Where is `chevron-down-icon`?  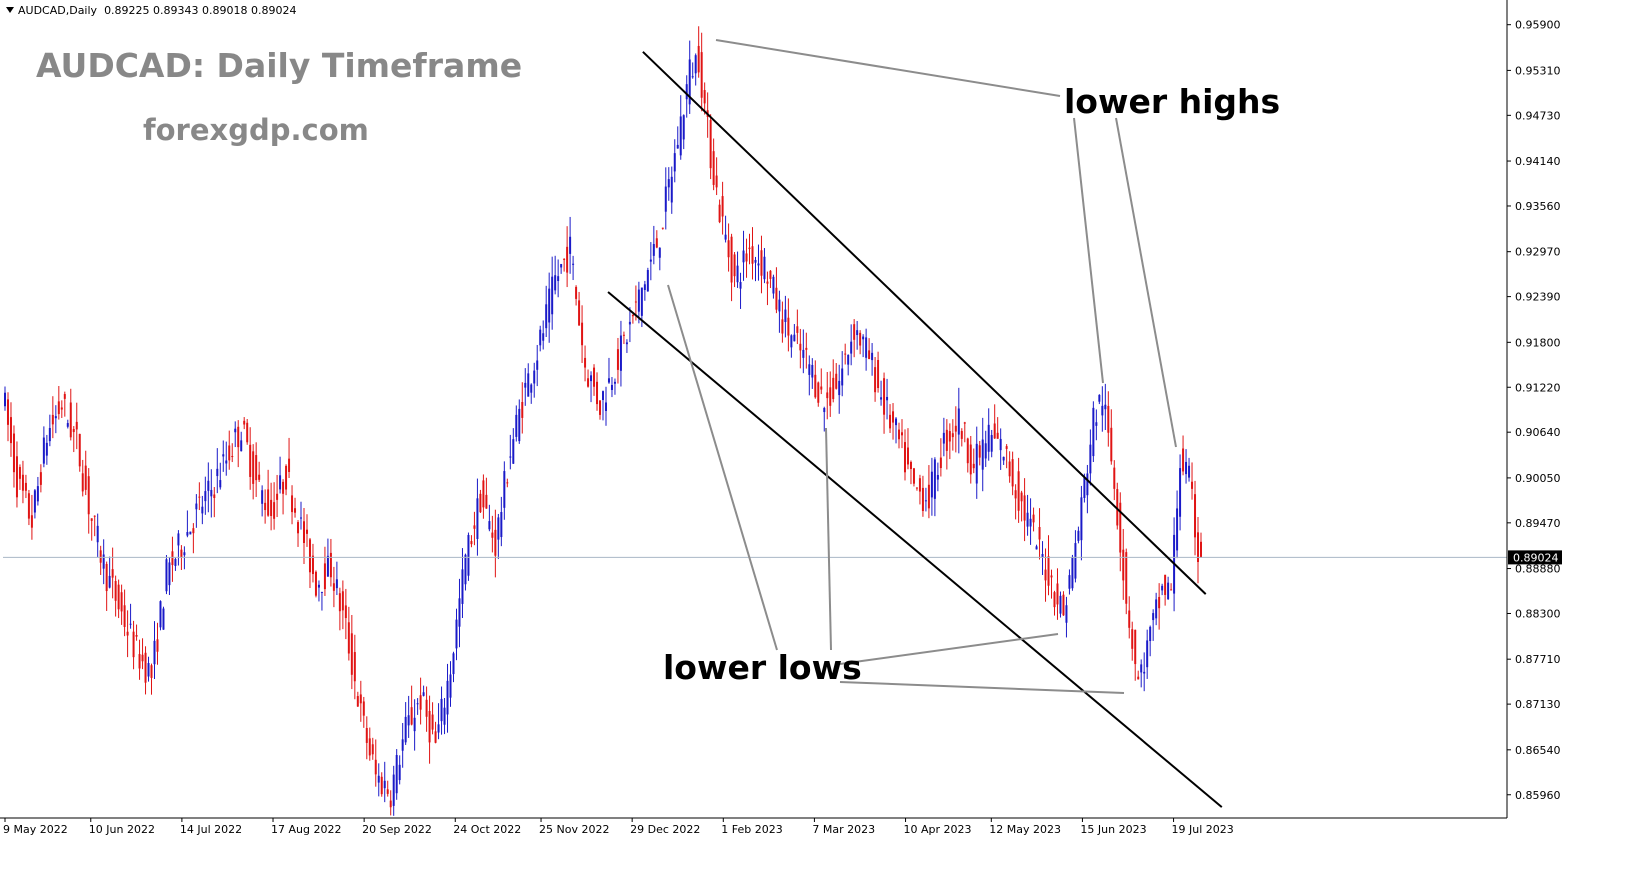 chevron-down-icon is located at coordinates (10, 10).